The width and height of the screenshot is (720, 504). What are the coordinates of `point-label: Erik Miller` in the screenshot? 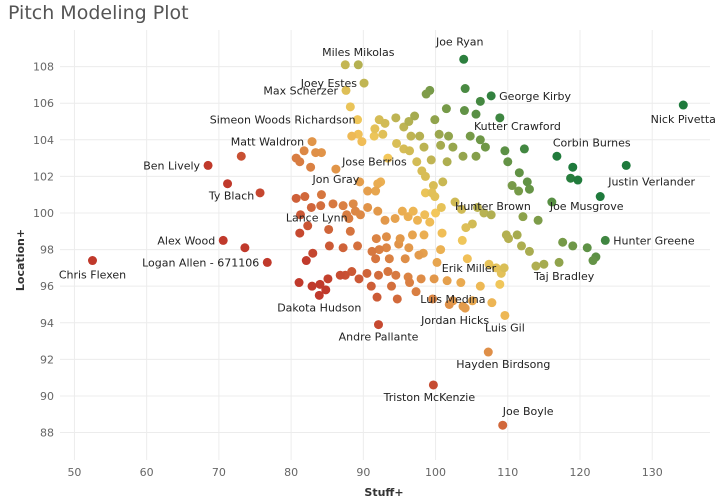 It's located at (469, 268).